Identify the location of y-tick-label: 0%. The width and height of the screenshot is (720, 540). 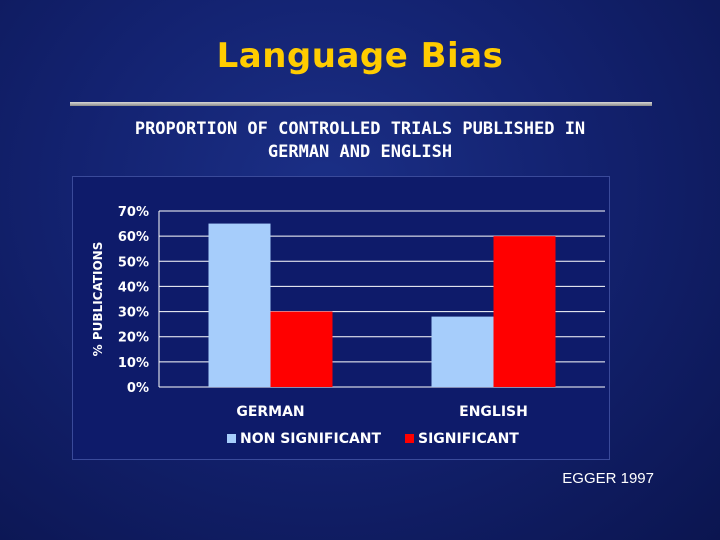
(138, 388).